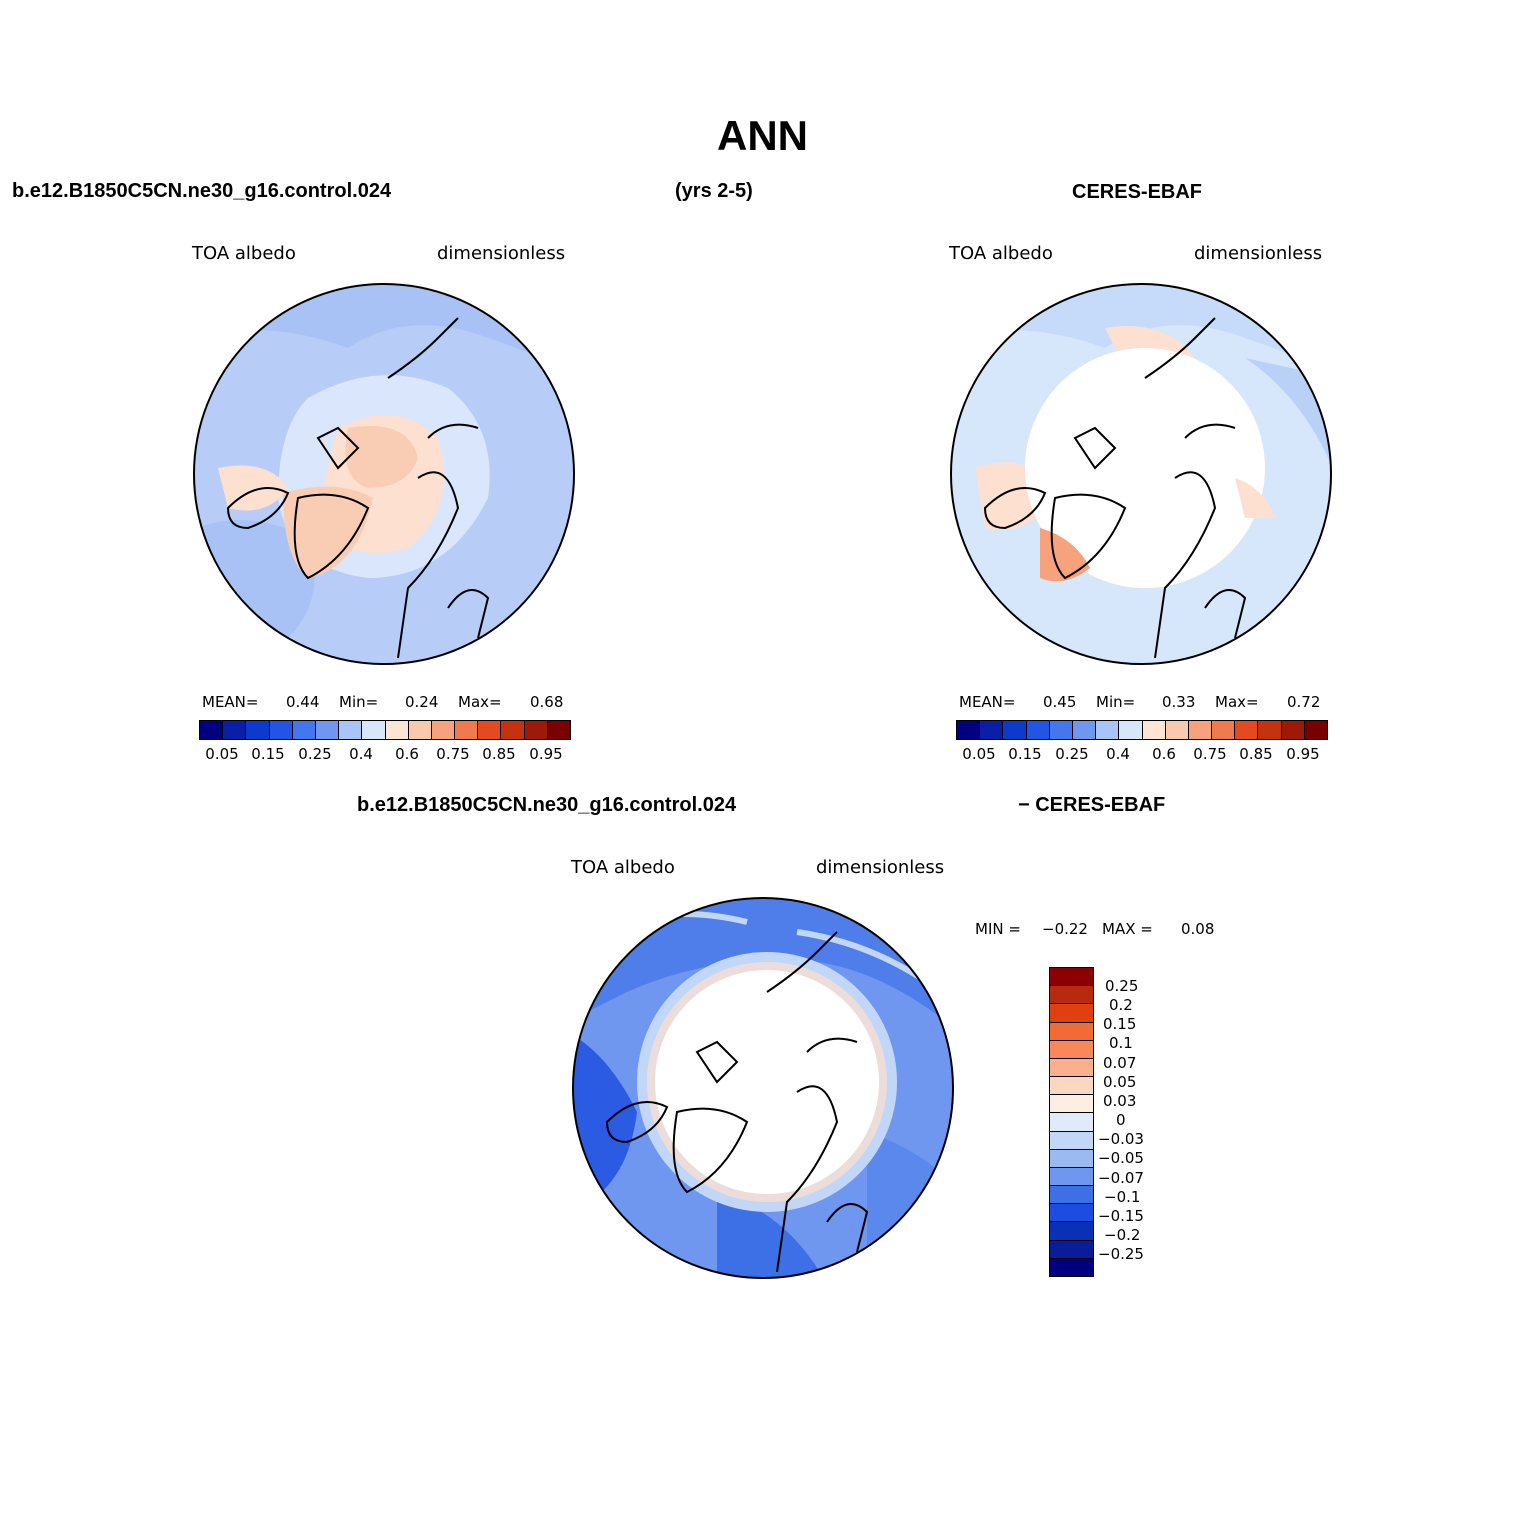 The height and width of the screenshot is (1525, 1525). Describe the element at coordinates (1121, 1178) in the screenshot. I see `diff-tick: −0.07` at that location.